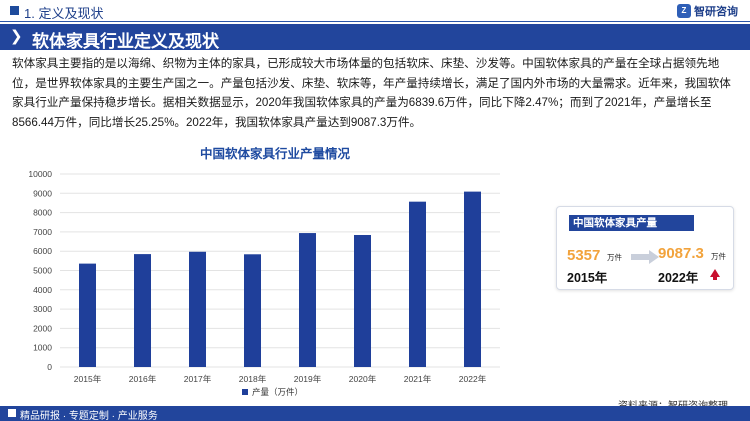  I want to click on up-arrow-icon, so click(715, 273).